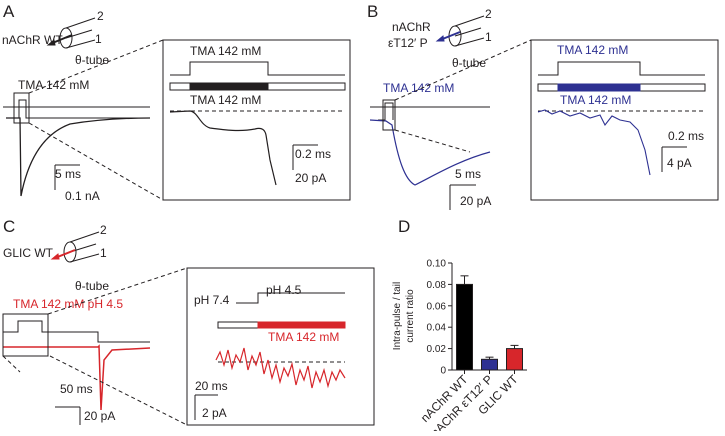 The width and height of the screenshot is (725, 436). What do you see at coordinates (411, 27) in the screenshot?
I see `construct: nAChR` at bounding box center [411, 27].